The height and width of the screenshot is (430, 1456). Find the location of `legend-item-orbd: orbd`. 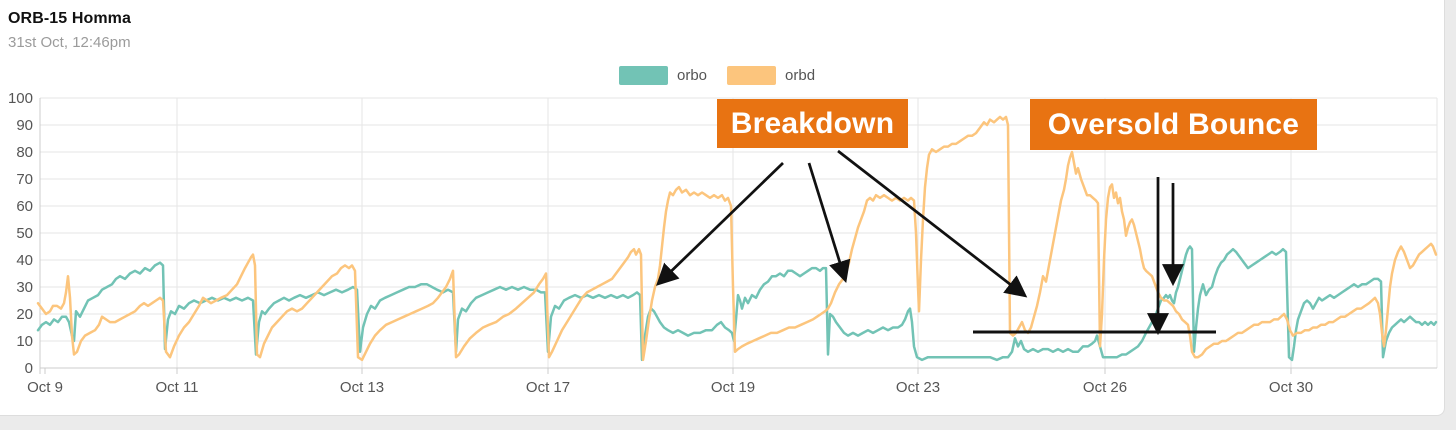

legend-item-orbd: orbd is located at coordinates (771, 75).